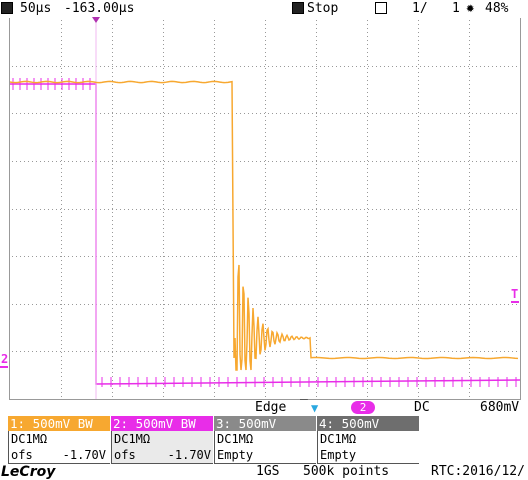 This screenshot has height=480, width=528. I want to click on record-length: 500k points, so click(346, 471).